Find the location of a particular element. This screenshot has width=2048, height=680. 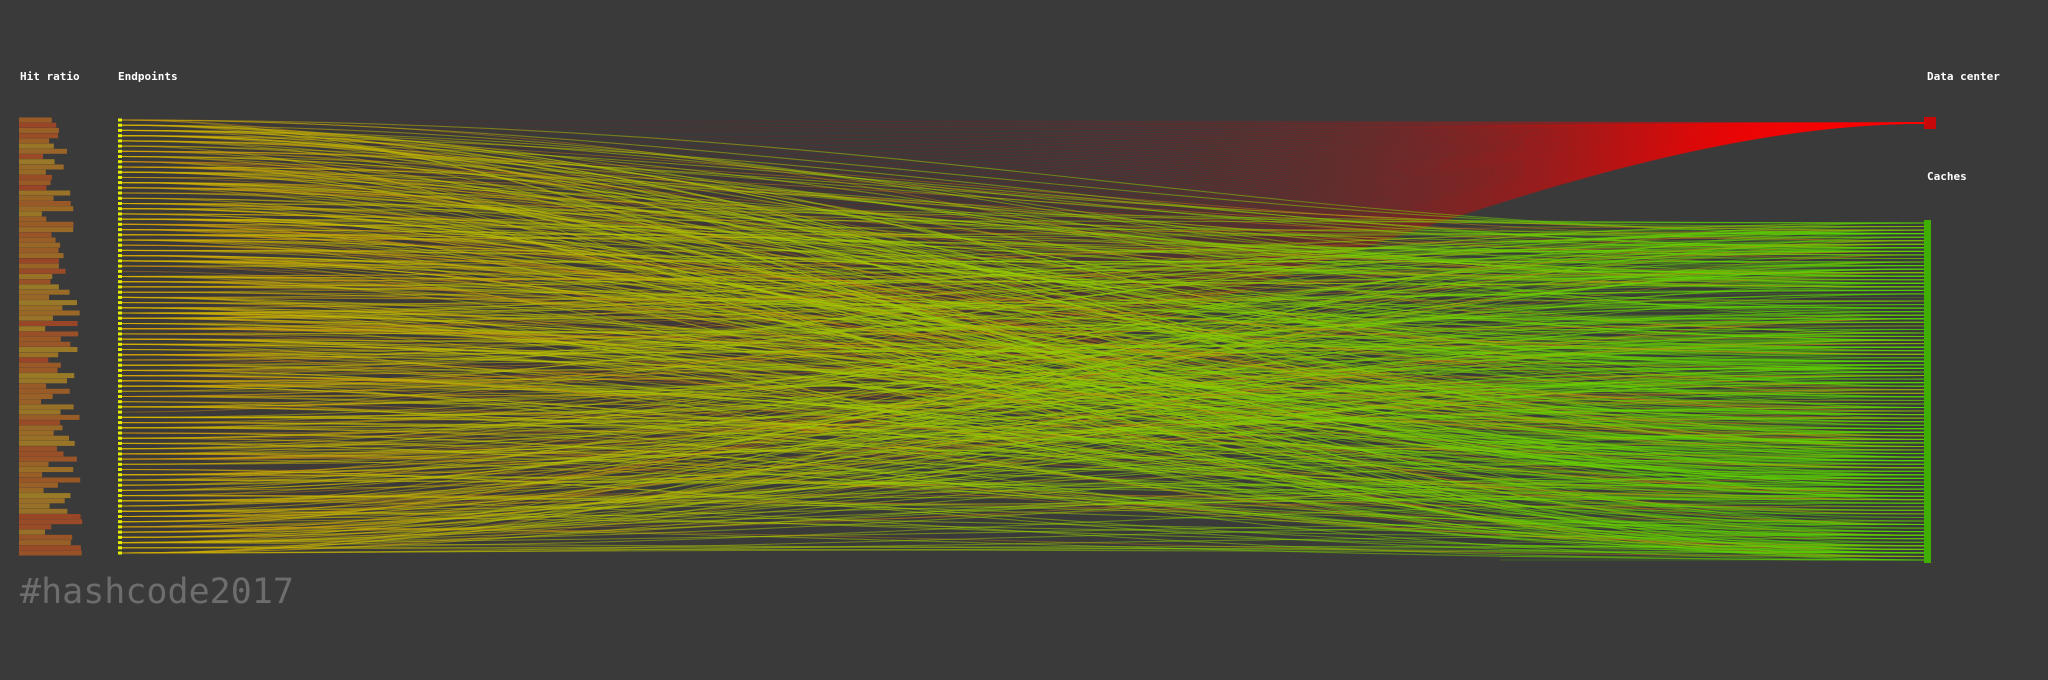

hit-ratio-bars is located at coordinates (51, 336).